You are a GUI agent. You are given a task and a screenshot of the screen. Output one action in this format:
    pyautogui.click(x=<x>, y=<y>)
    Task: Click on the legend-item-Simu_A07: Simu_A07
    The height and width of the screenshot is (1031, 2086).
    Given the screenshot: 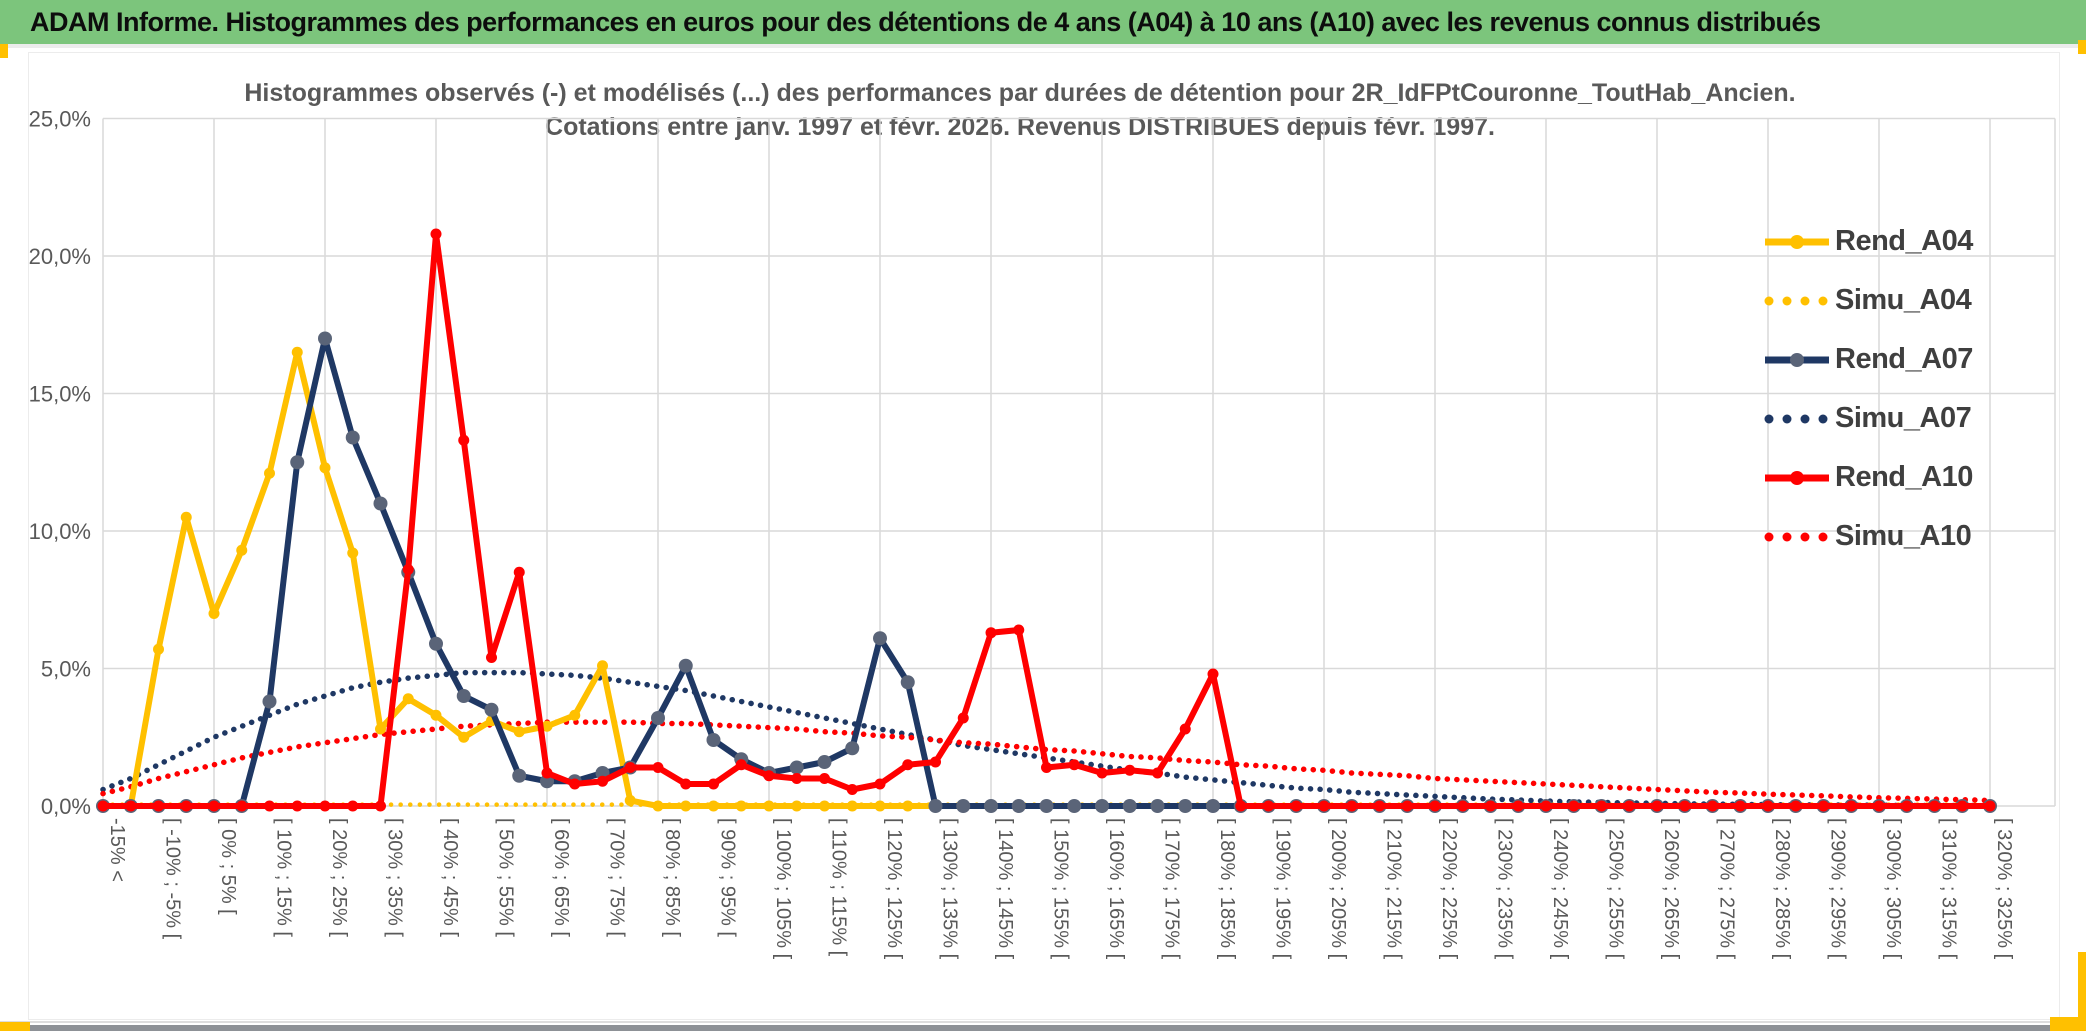 What is the action you would take?
    pyautogui.click(x=1913, y=418)
    